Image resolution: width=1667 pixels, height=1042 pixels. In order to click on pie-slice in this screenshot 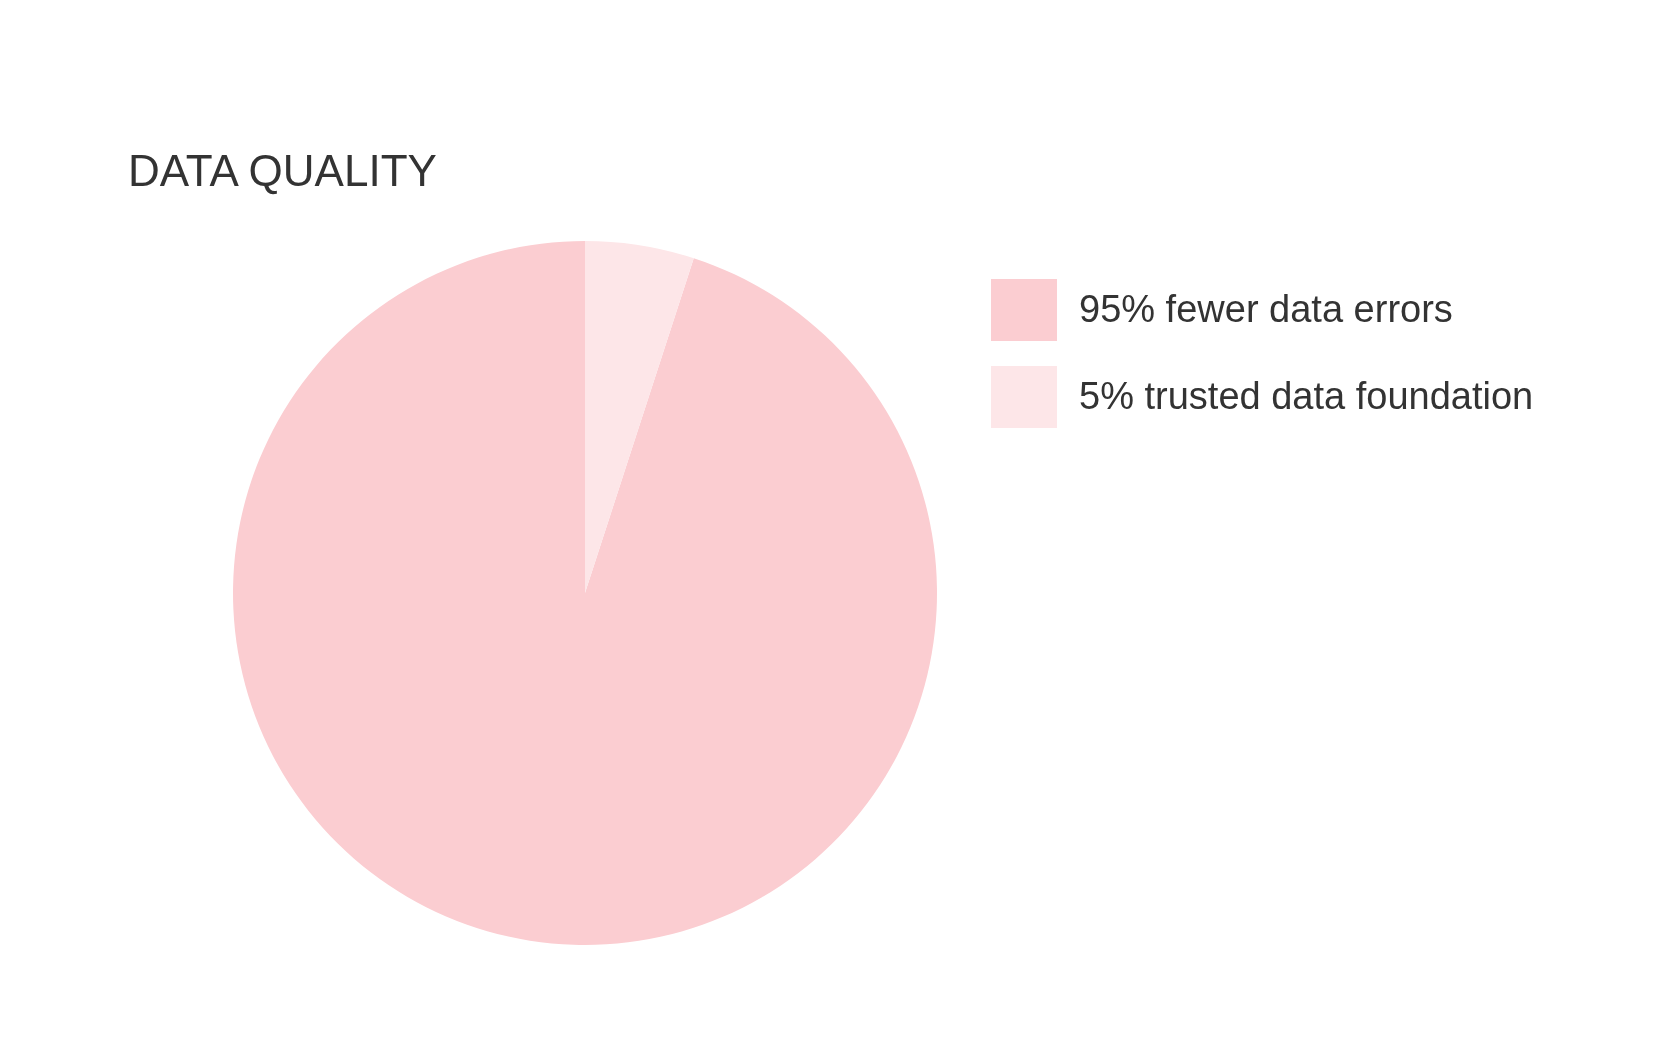, I will do `click(639, 417)`.